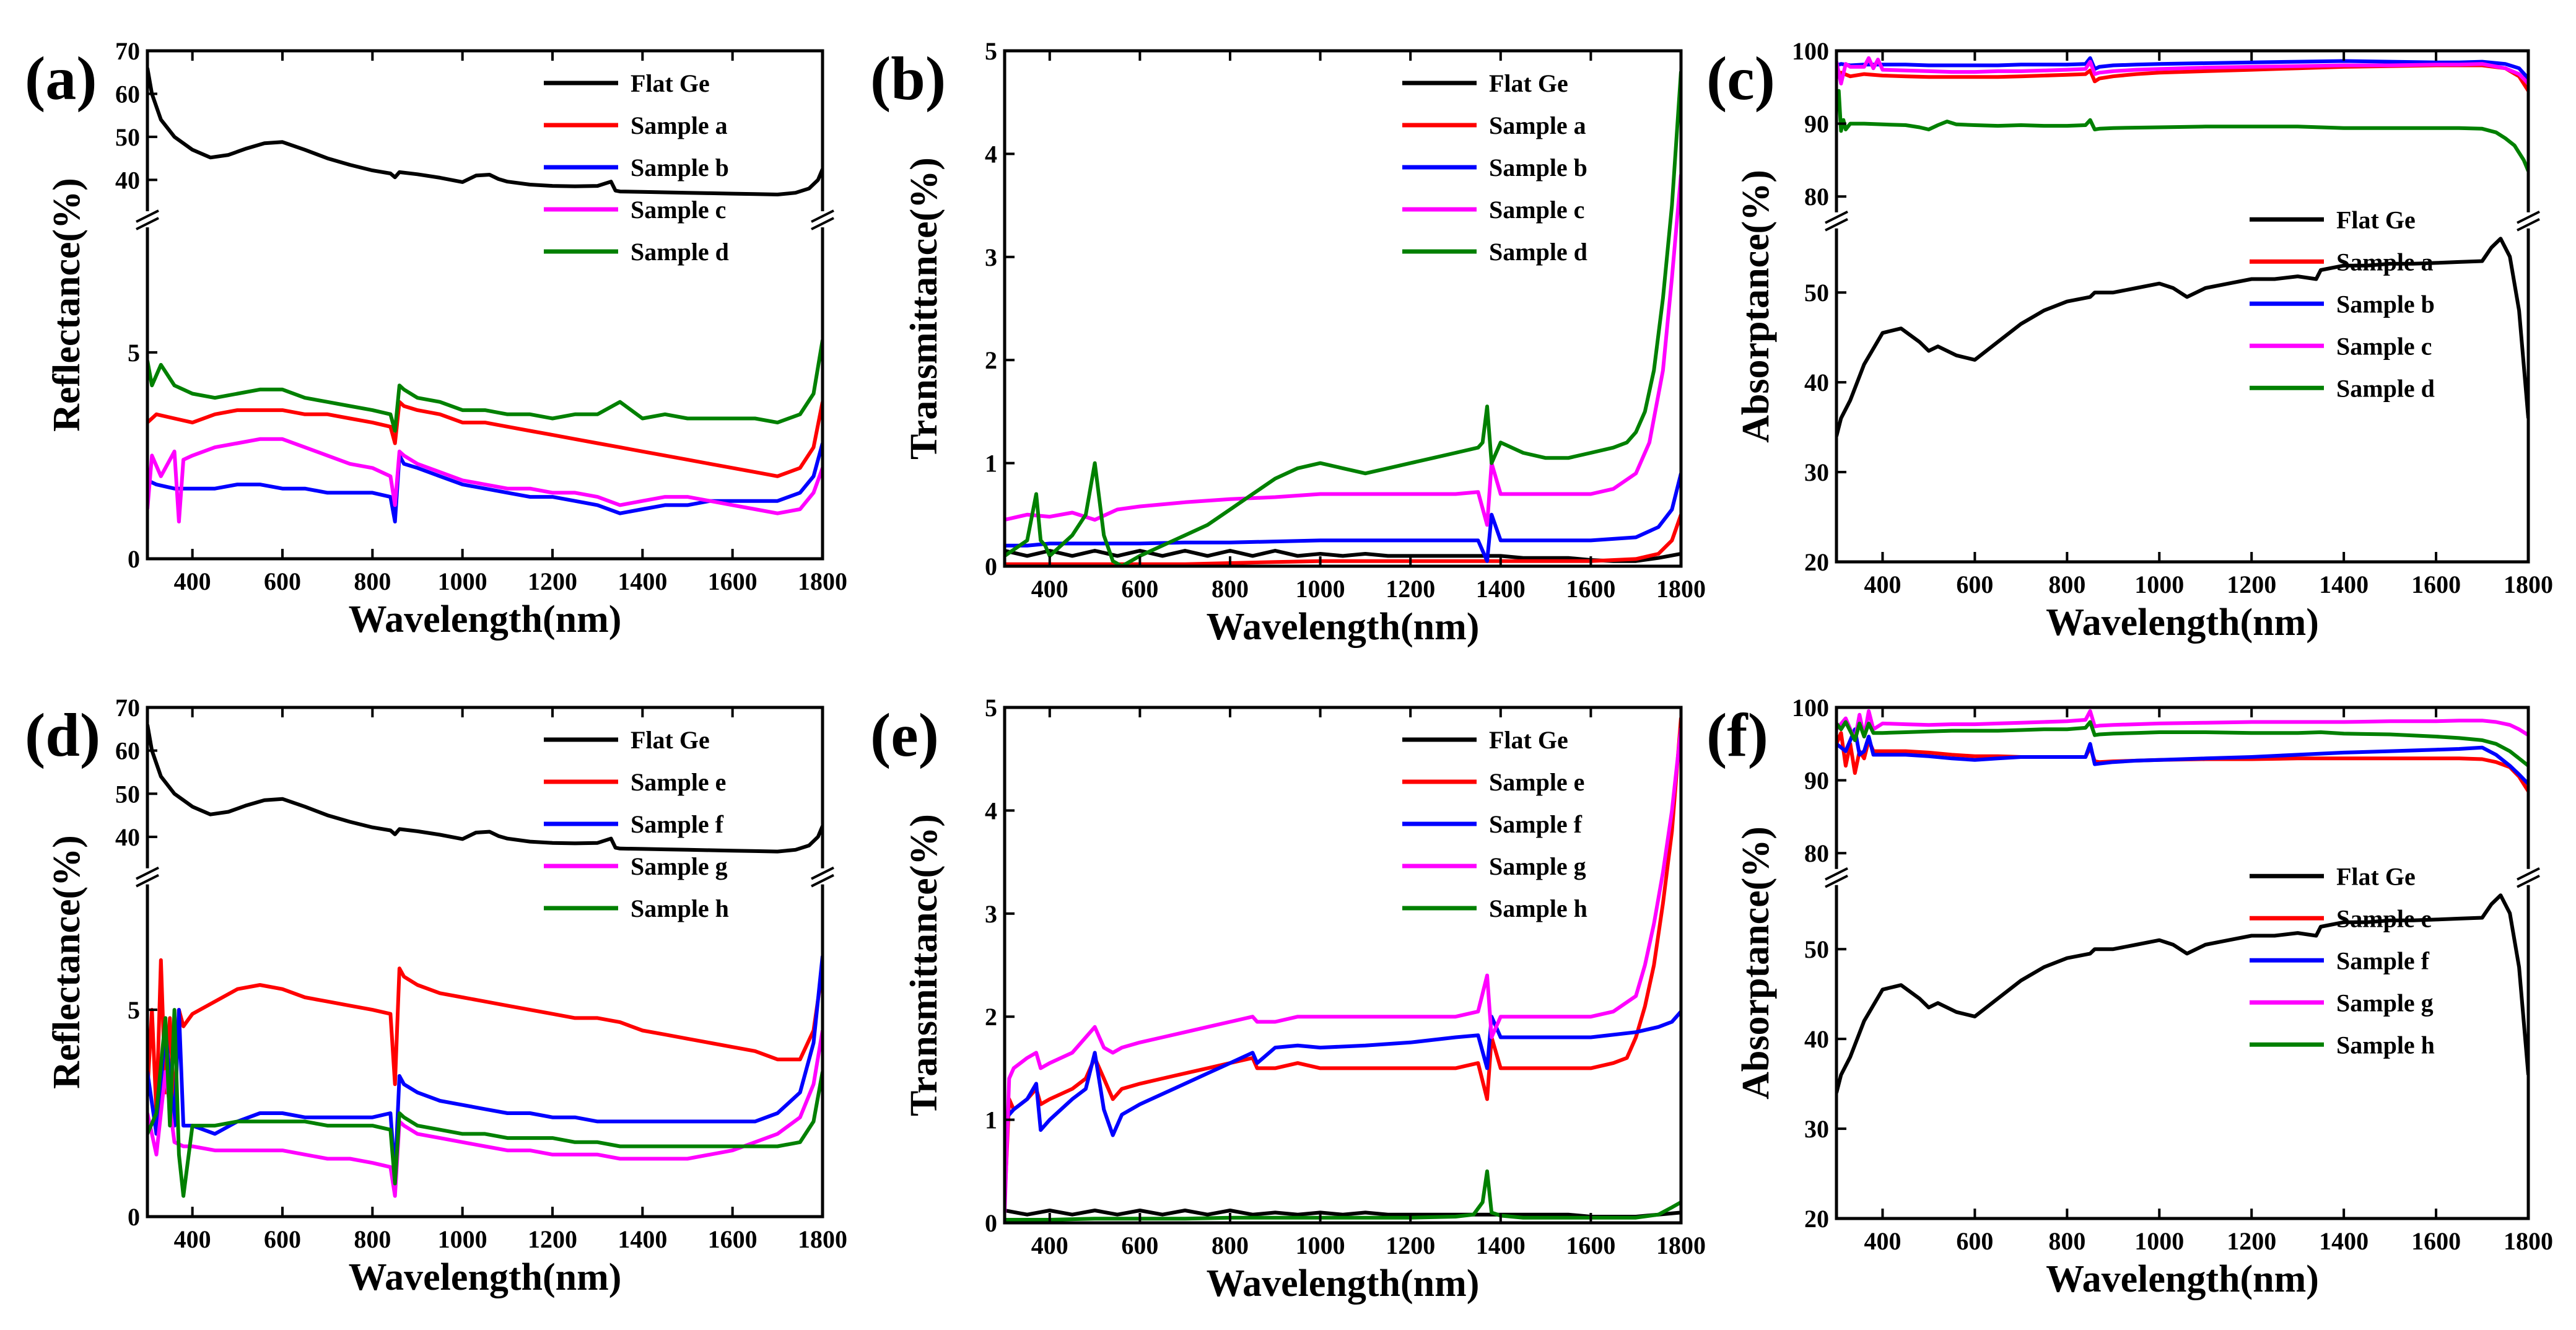 The width and height of the screenshot is (2576, 1330). What do you see at coordinates (1756, 306) in the screenshot?
I see `panel-c-y-axis-title: Absorptance(%)` at bounding box center [1756, 306].